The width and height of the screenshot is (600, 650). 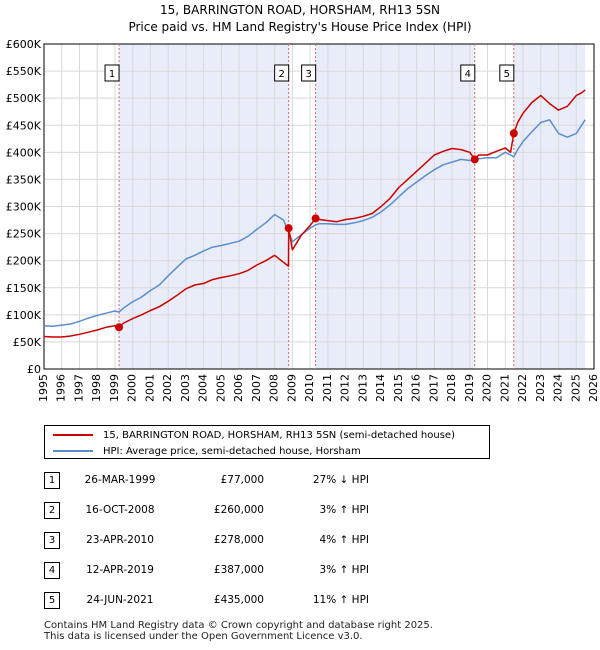 I want to click on sale-badge: 4, so click(x=52, y=570).